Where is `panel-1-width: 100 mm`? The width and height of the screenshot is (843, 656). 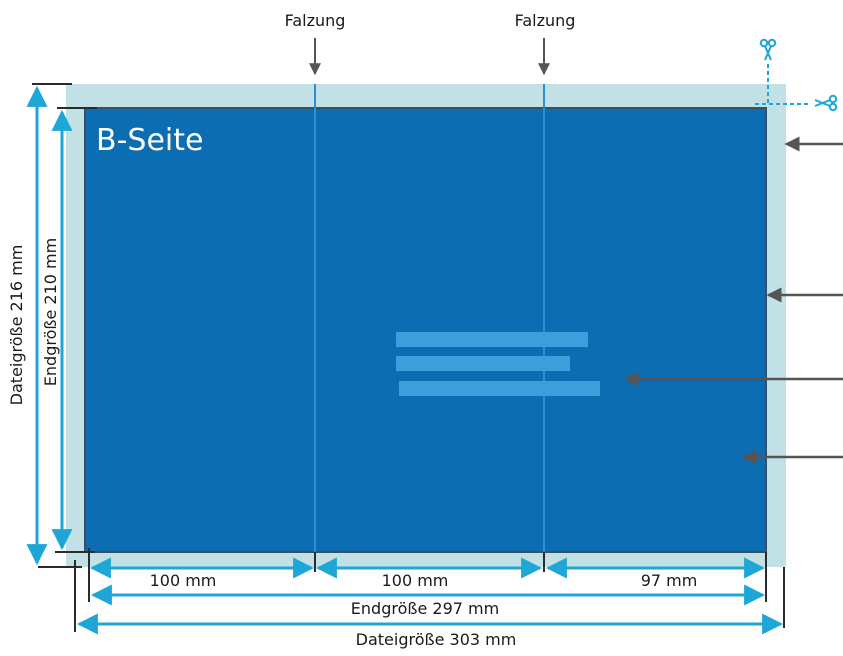
panel-1-width: 100 mm is located at coordinates (183, 580).